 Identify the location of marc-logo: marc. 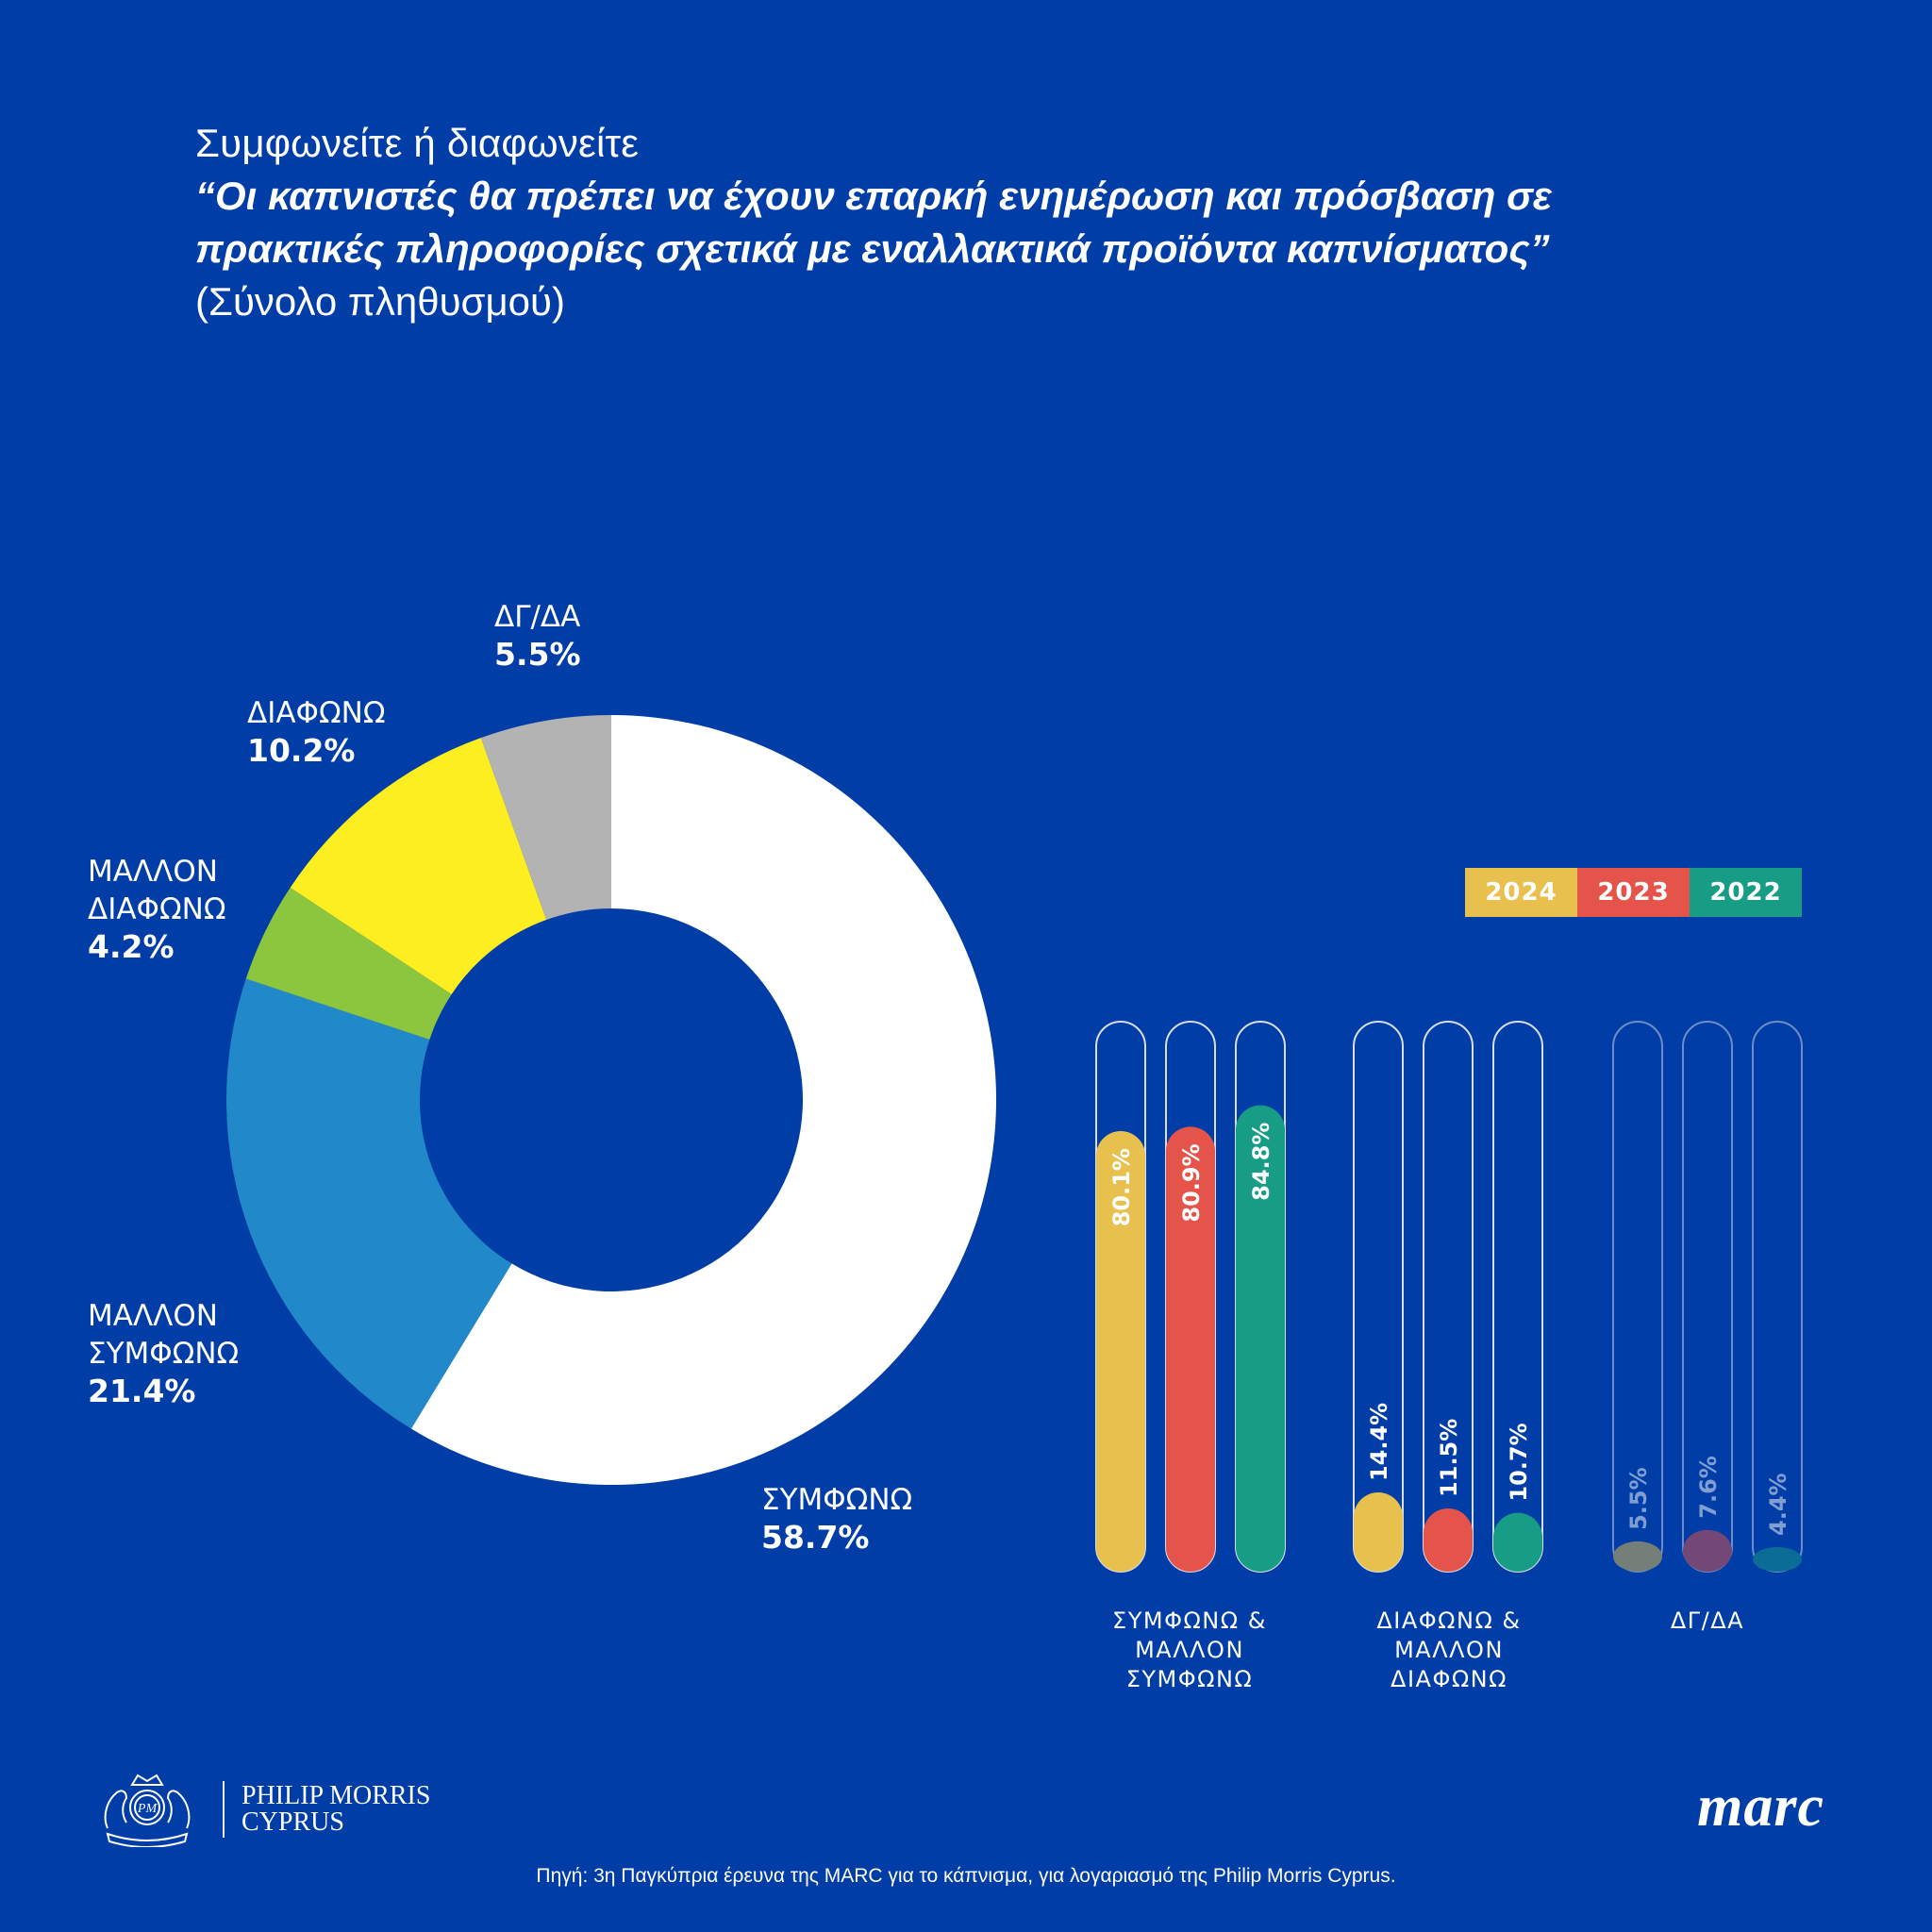
(1760, 1807).